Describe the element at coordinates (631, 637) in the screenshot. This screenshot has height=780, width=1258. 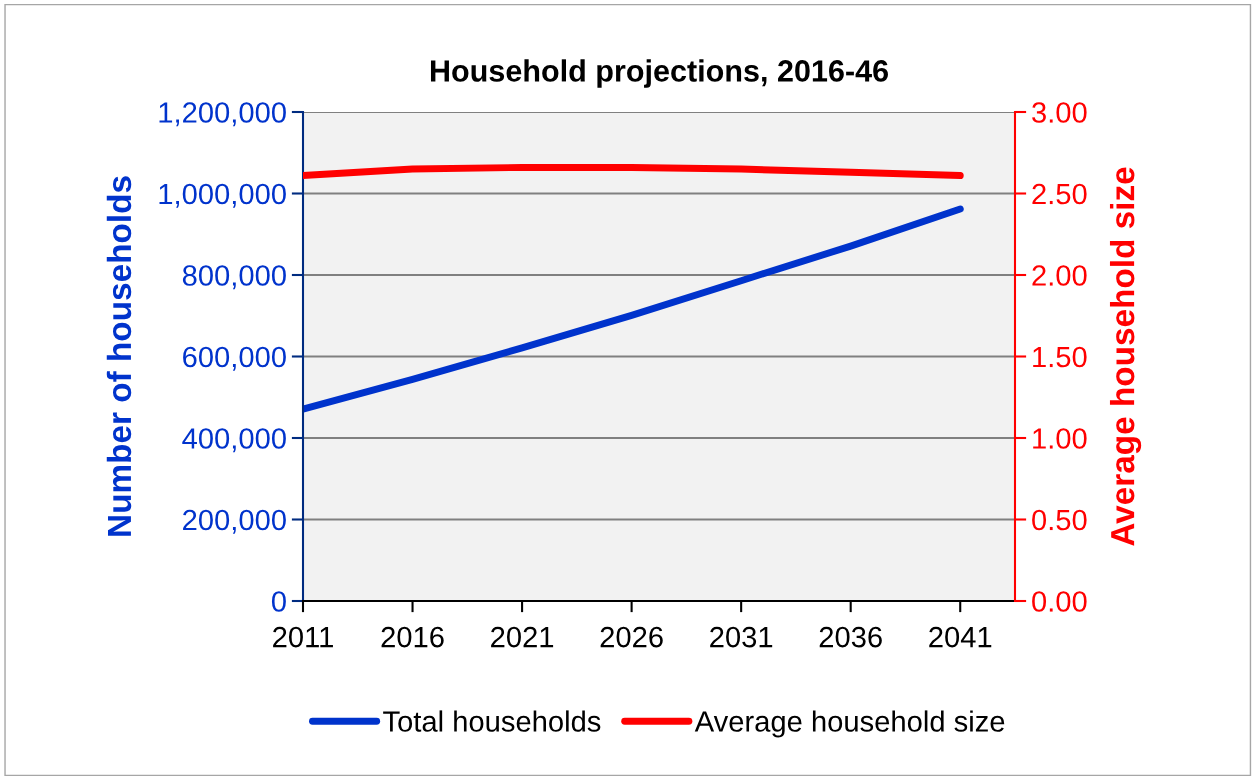
I see `x-tick-label: 2026` at that location.